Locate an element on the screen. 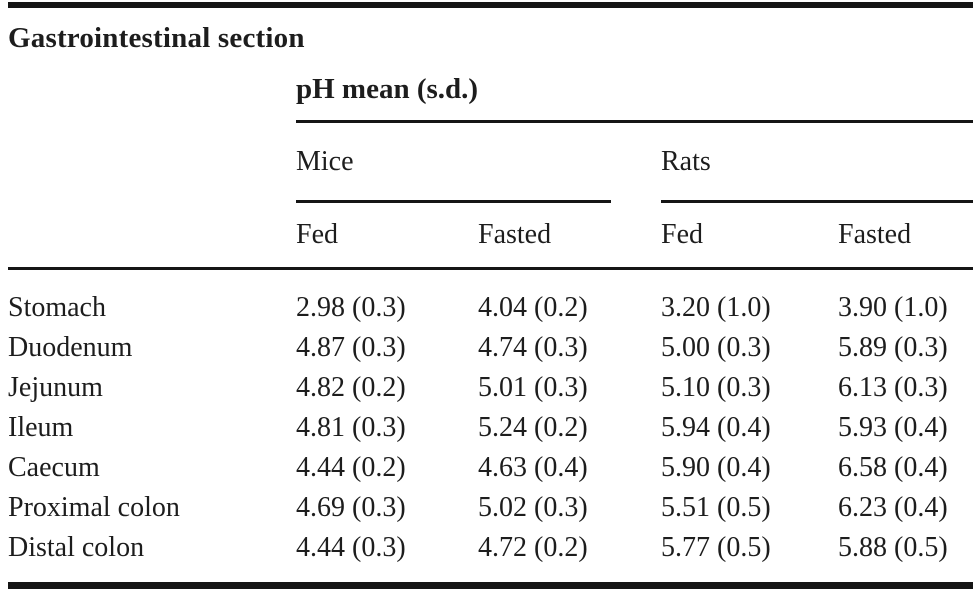 The image size is (980, 606). value-cell: 3.20 (1.0) is located at coordinates (716, 307).